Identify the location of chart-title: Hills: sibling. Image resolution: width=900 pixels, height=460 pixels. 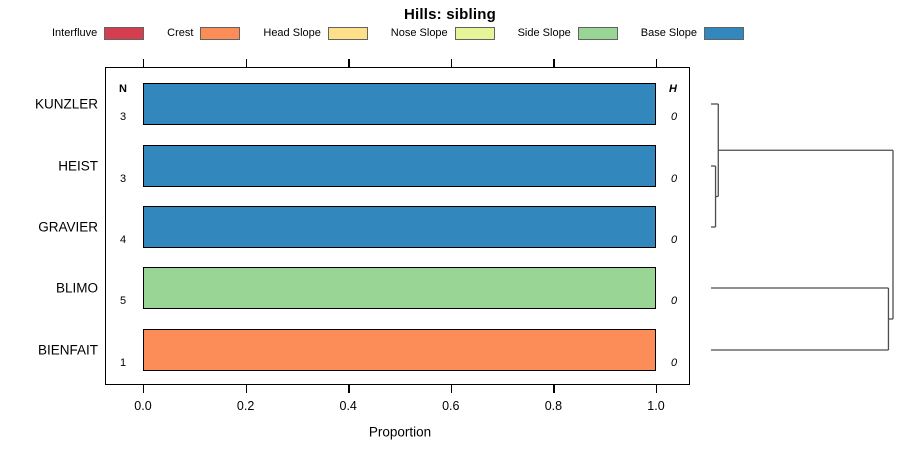
(450, 14).